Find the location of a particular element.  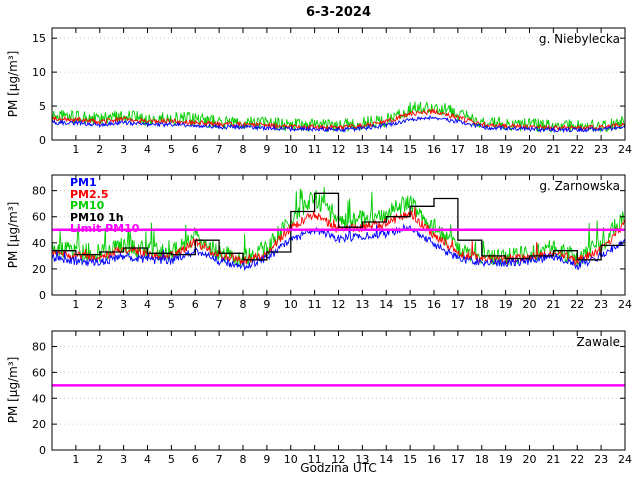

chart-title: 6-3-2024 is located at coordinates (338, 12).